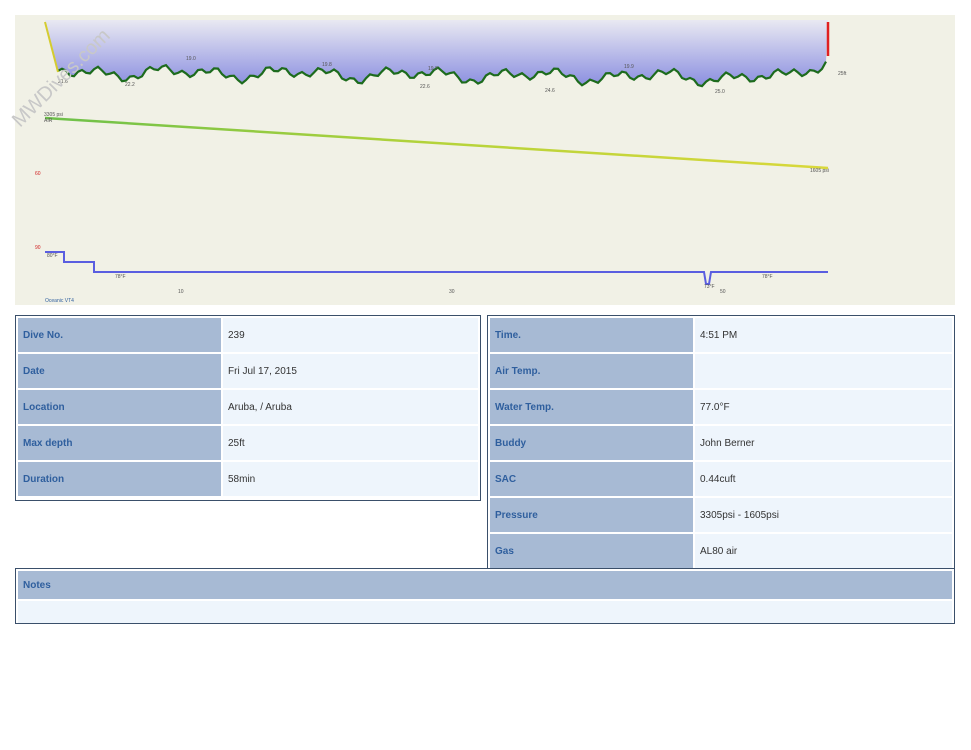  What do you see at coordinates (63, 82) in the screenshot?
I see `depth-label: 21.6` at bounding box center [63, 82].